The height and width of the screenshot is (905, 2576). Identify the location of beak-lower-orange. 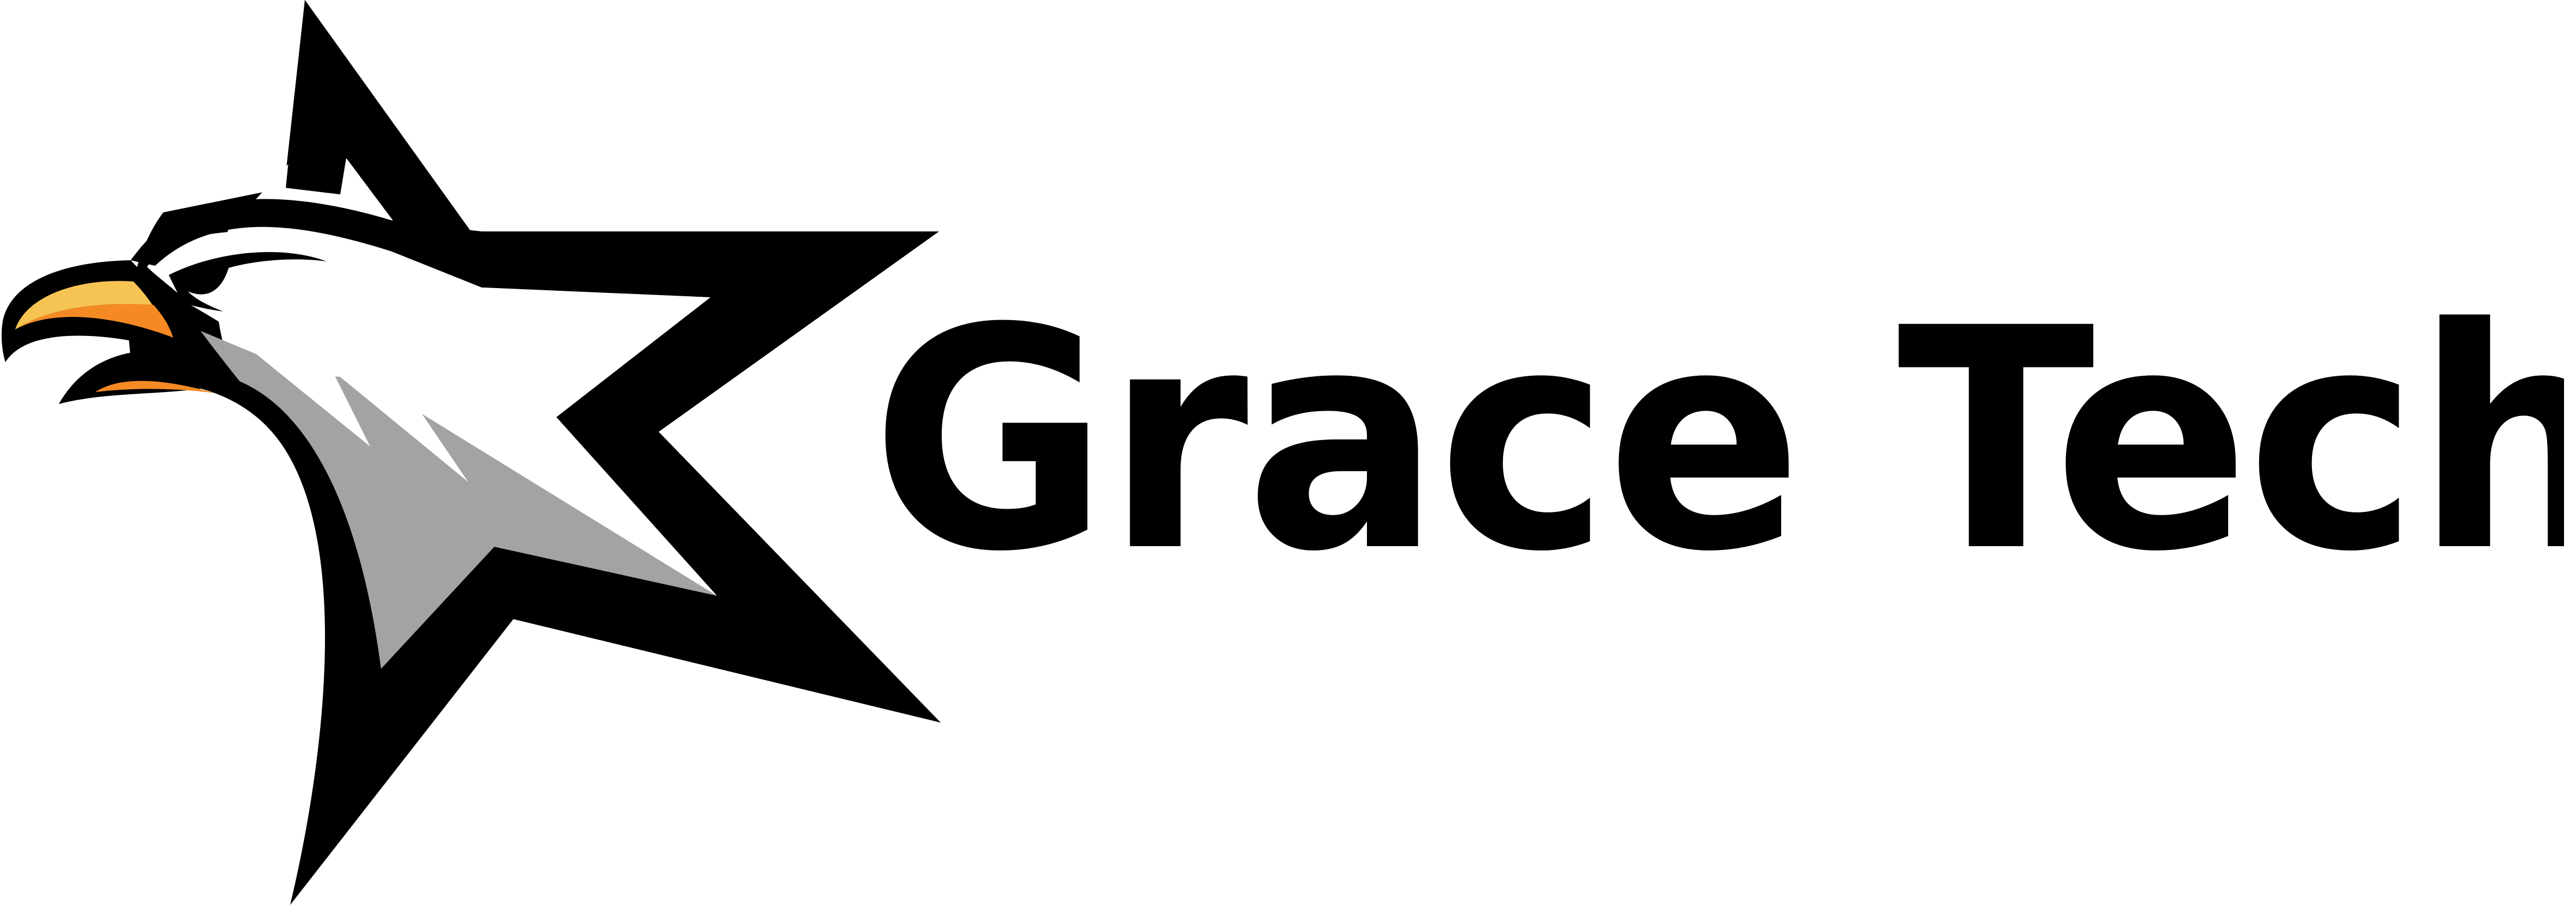
(155, 387).